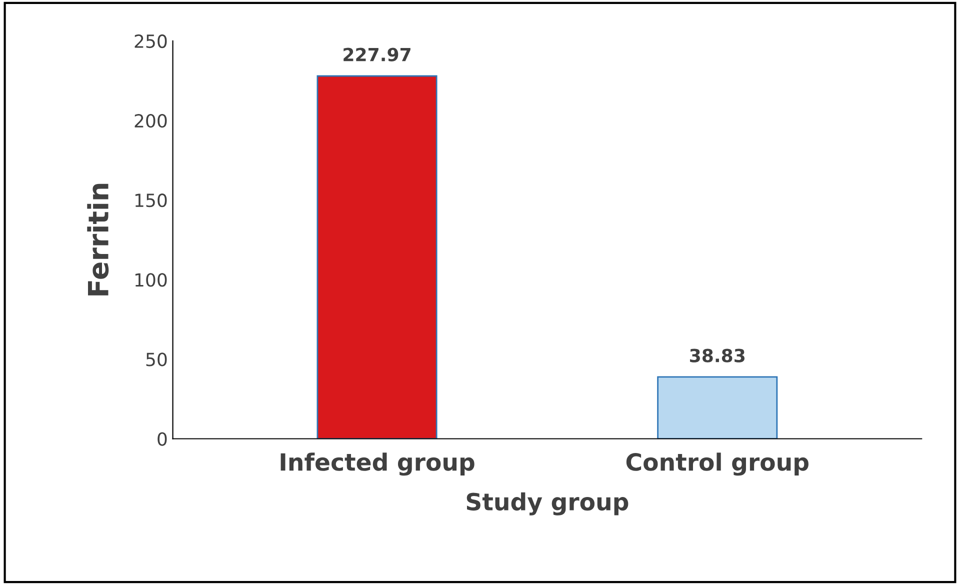 The image size is (960, 585). I want to click on y-tick-label: 150, so click(151, 201).